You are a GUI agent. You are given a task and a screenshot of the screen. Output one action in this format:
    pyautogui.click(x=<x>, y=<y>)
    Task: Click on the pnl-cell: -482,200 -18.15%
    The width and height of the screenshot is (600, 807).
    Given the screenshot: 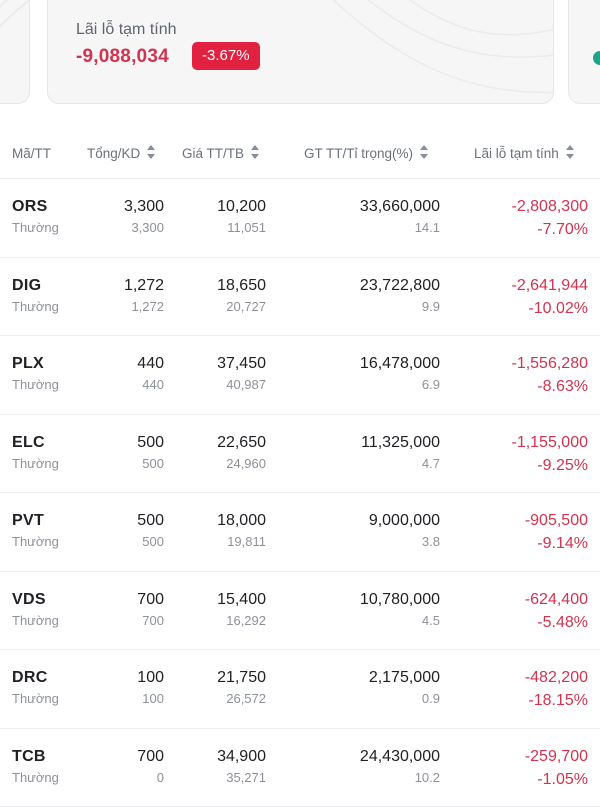 What is the action you would take?
    pyautogui.click(x=556, y=689)
    